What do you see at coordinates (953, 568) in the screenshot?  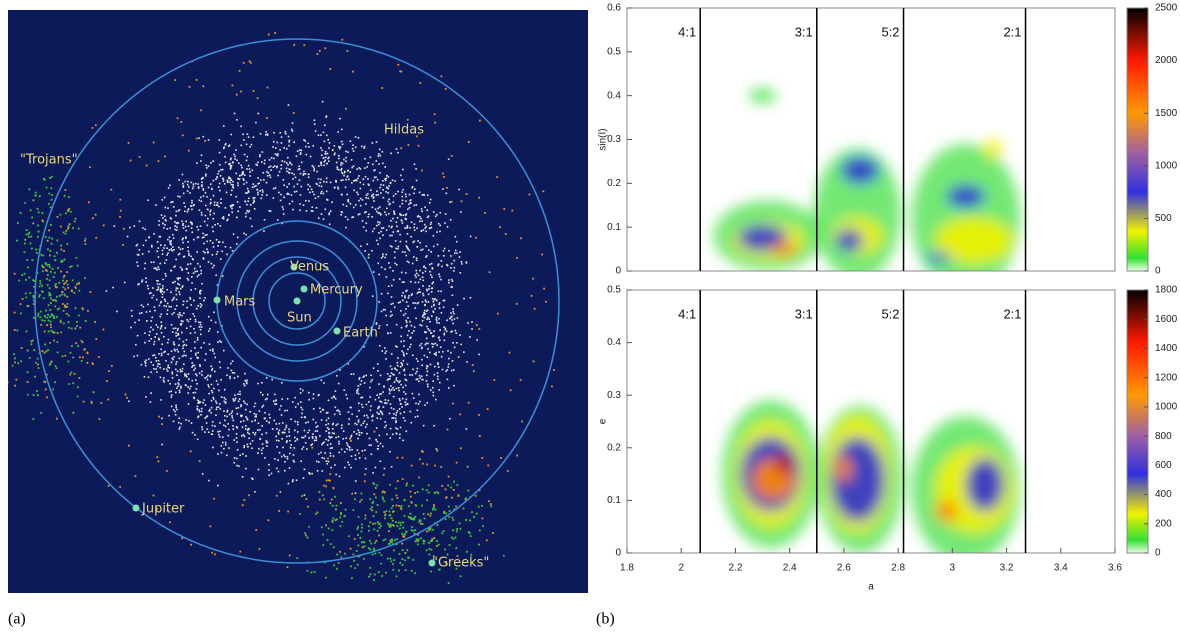 I see `x-tick-label: 3` at bounding box center [953, 568].